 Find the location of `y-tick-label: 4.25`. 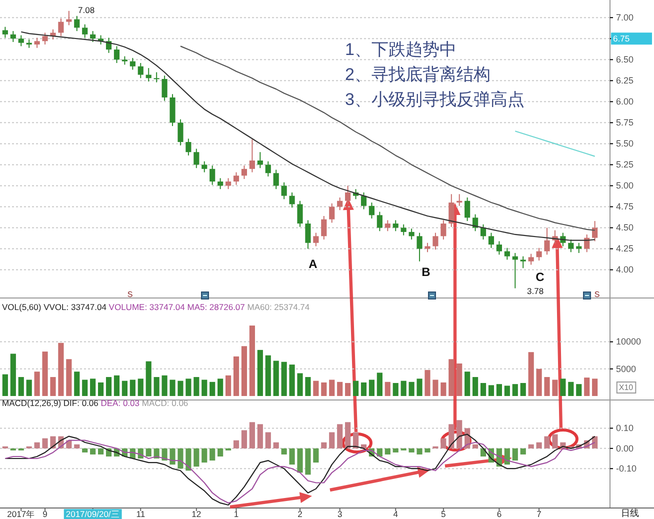

y-tick-label: 4.25 is located at coordinates (625, 249).